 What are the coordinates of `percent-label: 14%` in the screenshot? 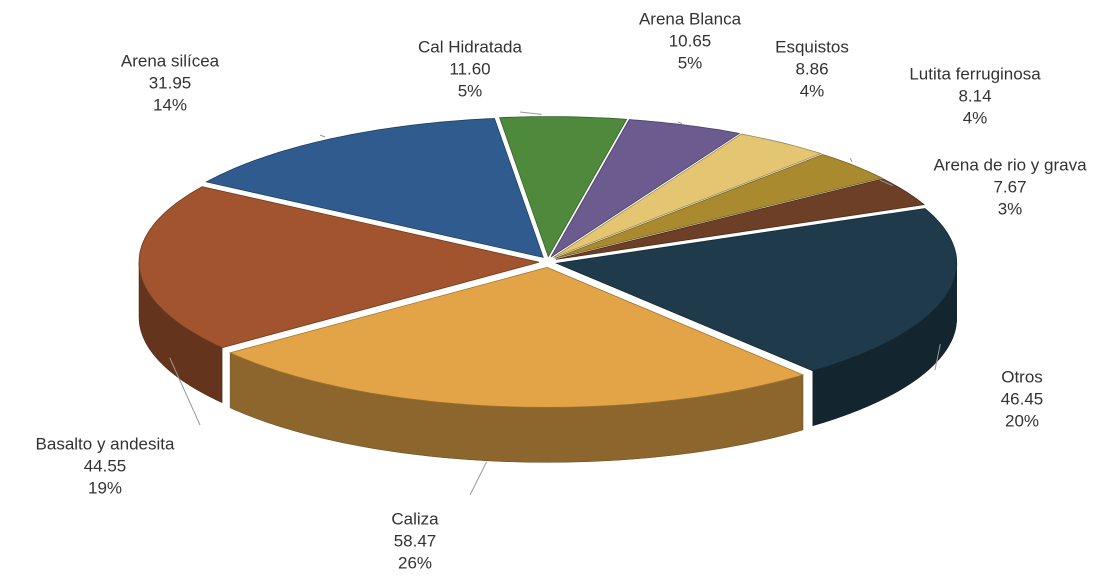 It's located at (170, 104).